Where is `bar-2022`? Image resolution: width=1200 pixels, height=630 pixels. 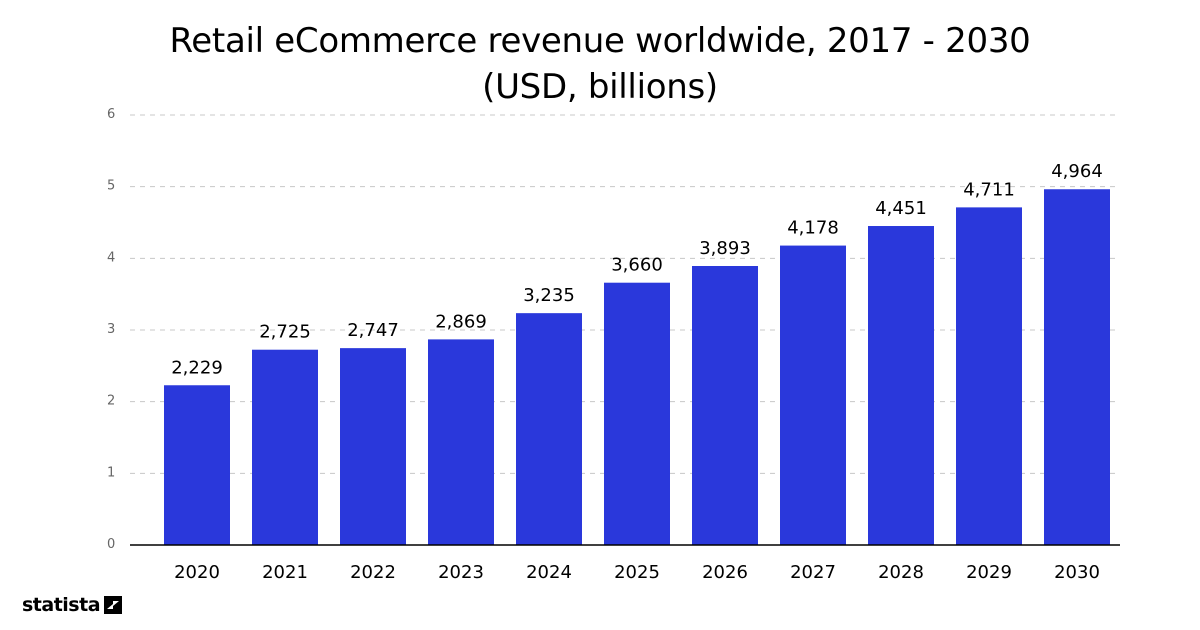
bar-2022 is located at coordinates (373, 446).